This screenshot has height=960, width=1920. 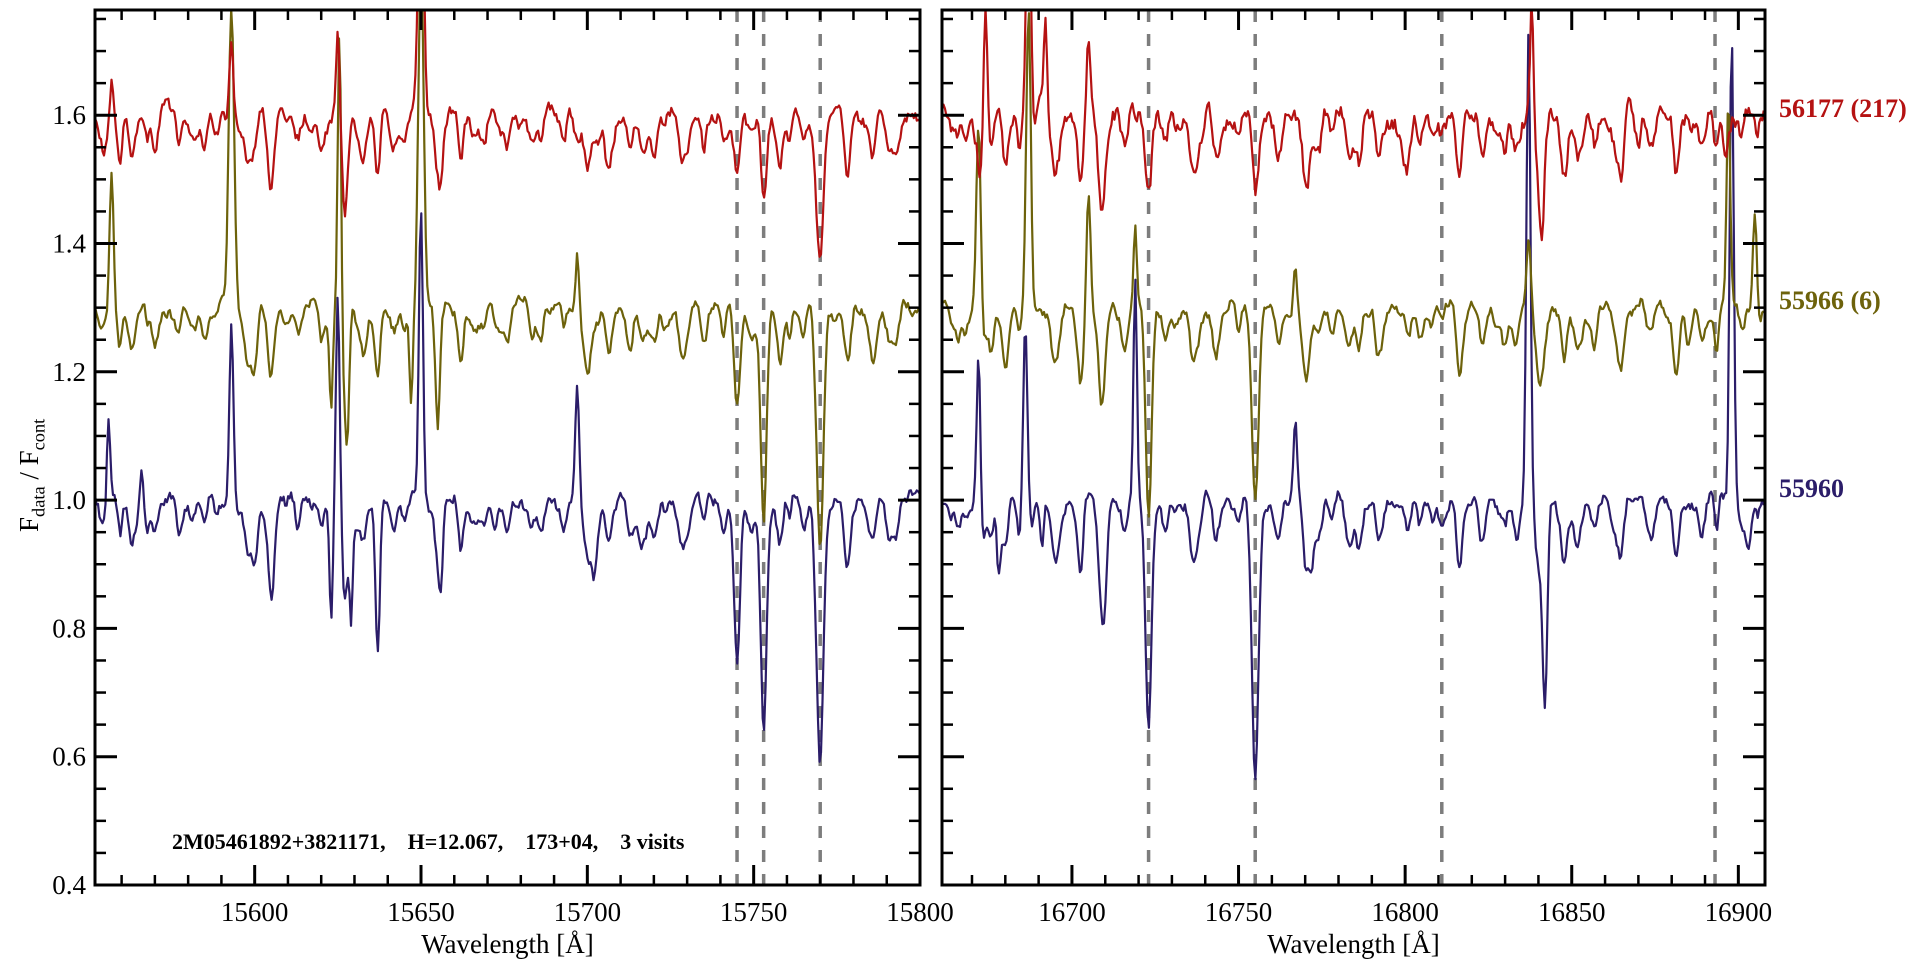 I want to click on series-label-55960: 55960, so click(x=1811, y=488).